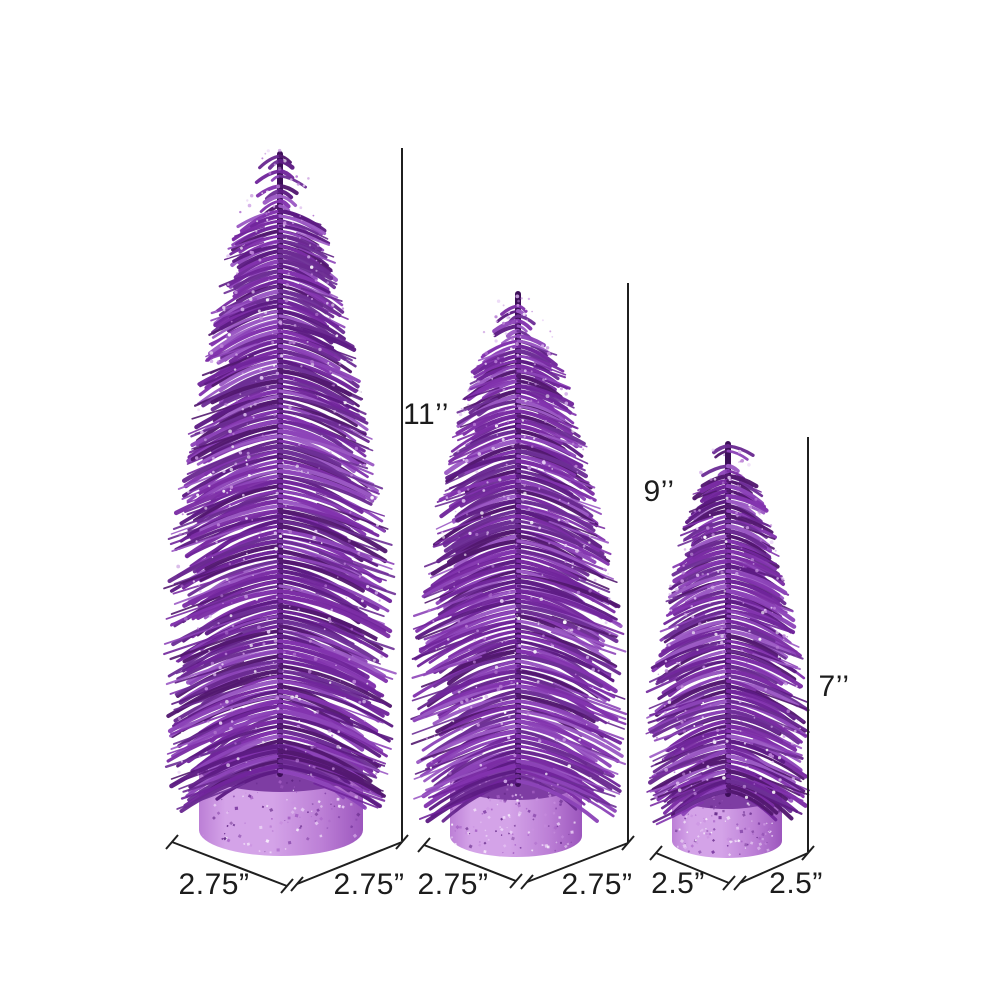 The width and height of the screenshot is (1000, 1000). What do you see at coordinates (229, 864) in the screenshot?
I see `base-dim-line-11in-left` at bounding box center [229, 864].